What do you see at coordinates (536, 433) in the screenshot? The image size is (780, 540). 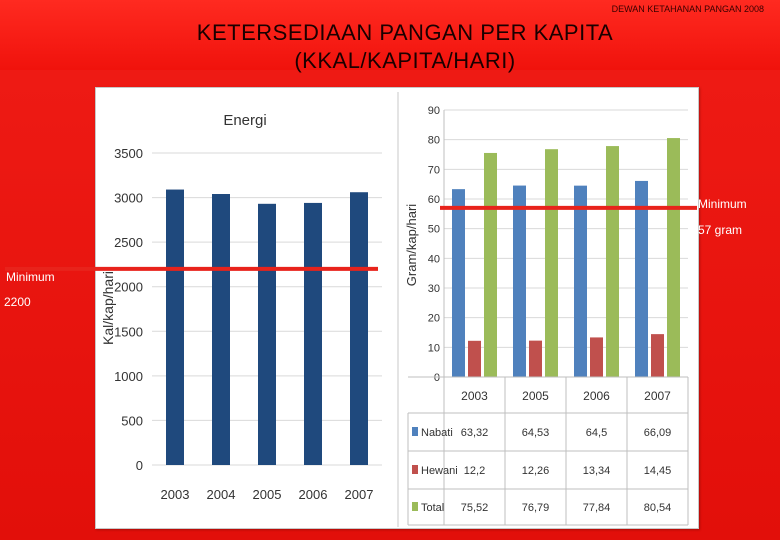 I see `table-cell-value: 64,53` at bounding box center [536, 433].